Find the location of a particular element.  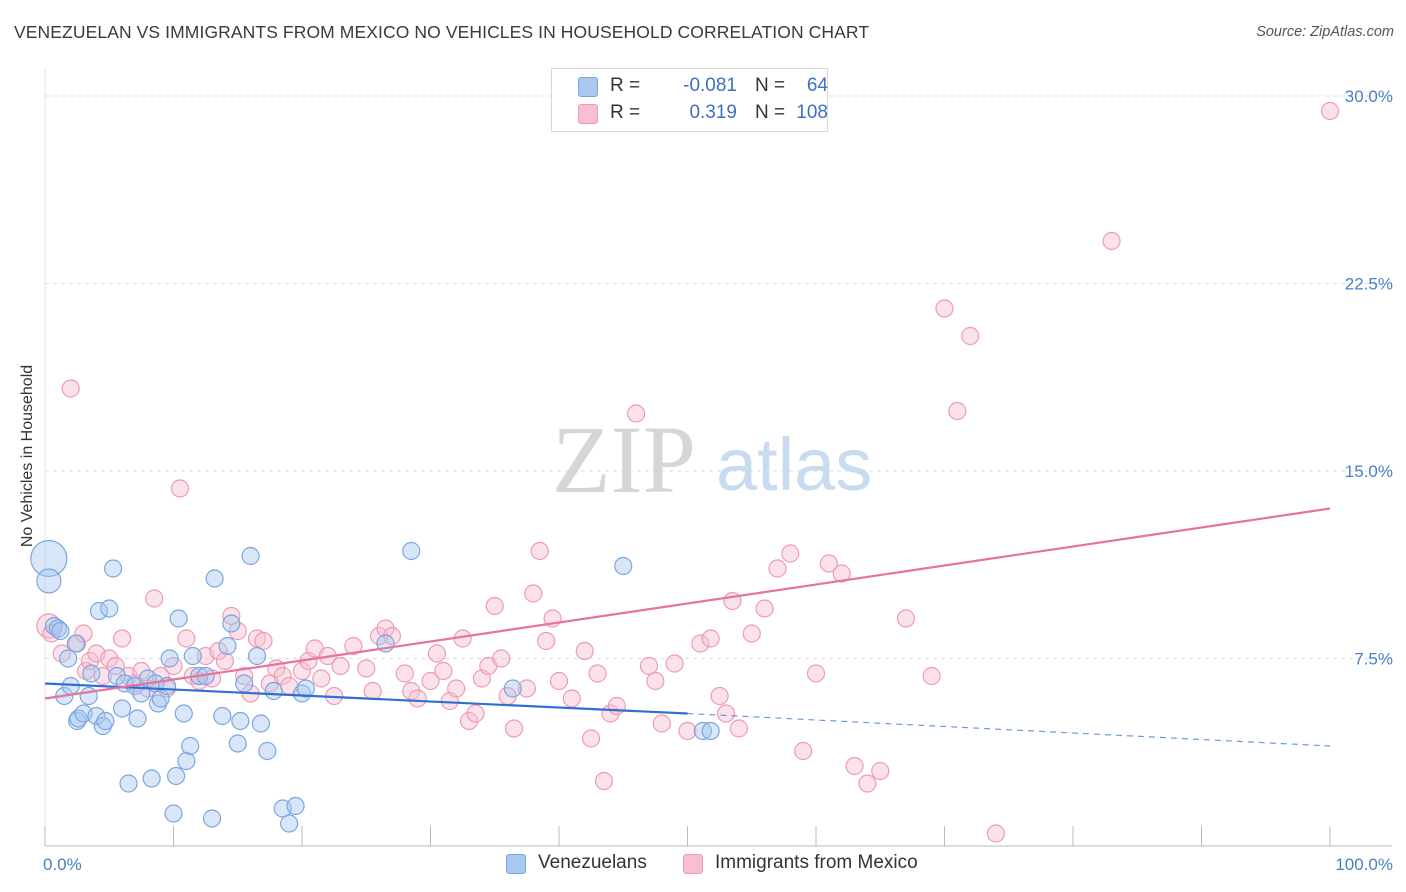

y-tick-label: 30.0% is located at coordinates (1369, 96).